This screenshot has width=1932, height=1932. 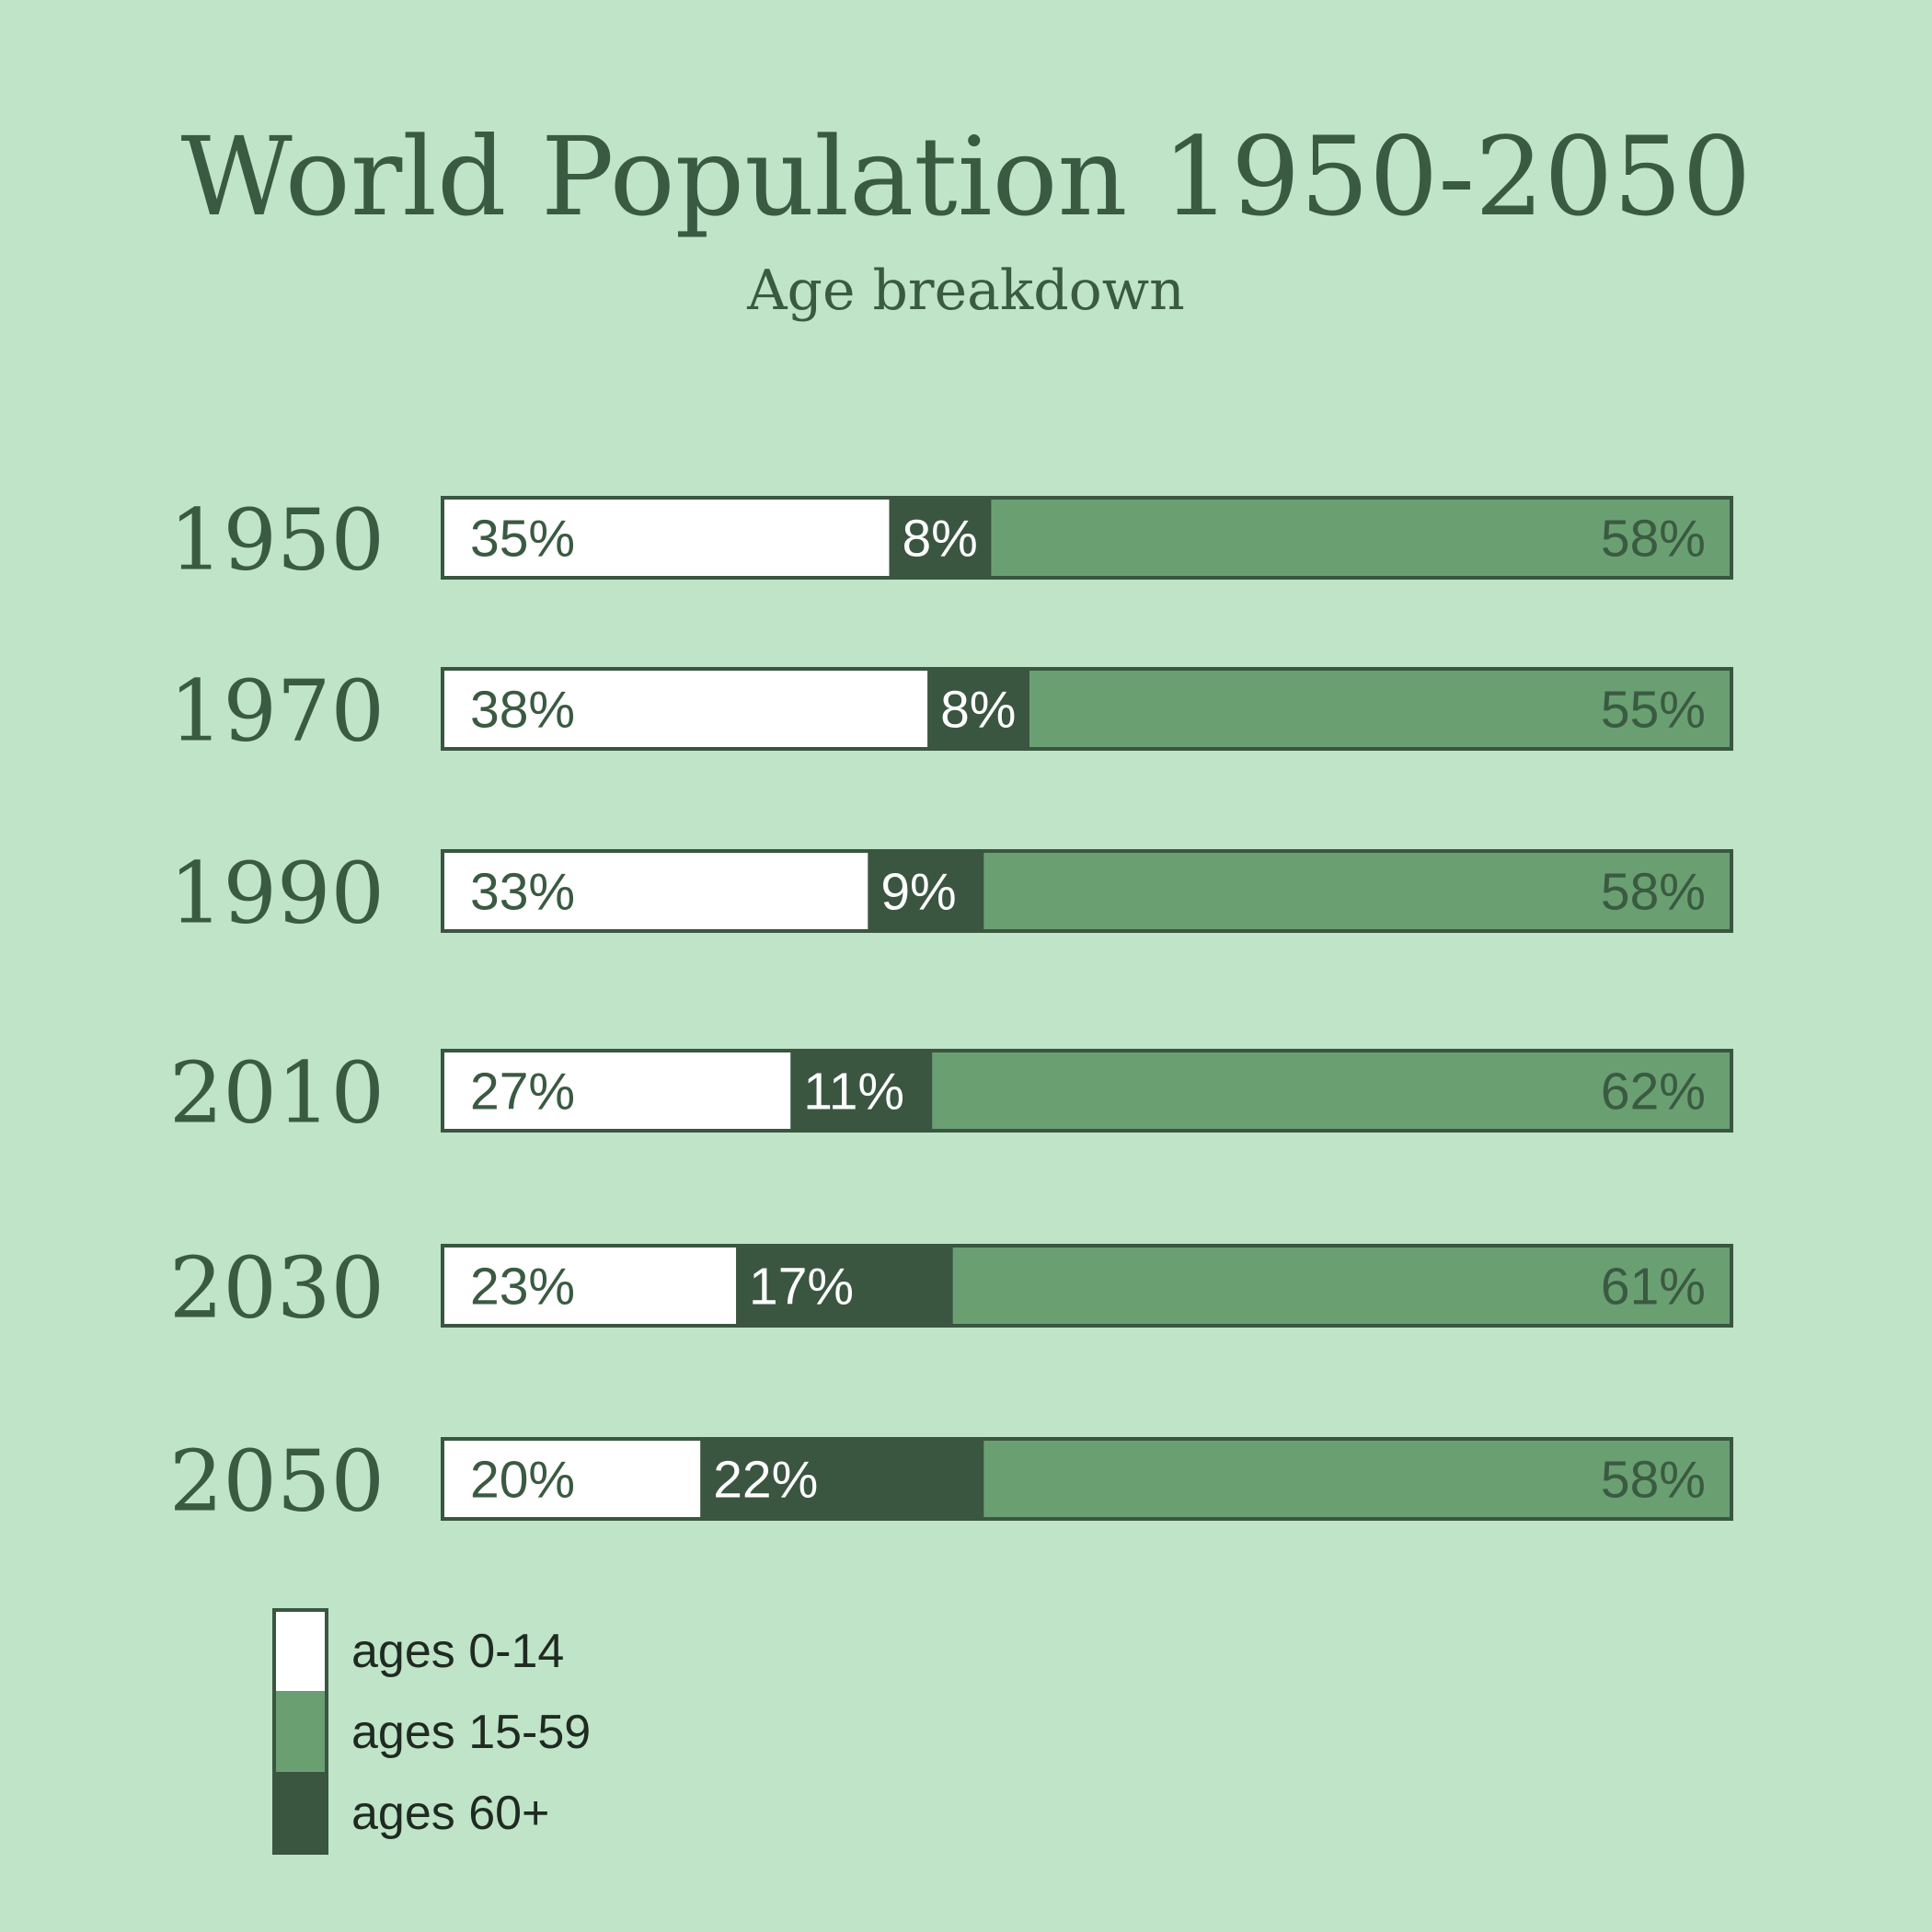 I want to click on year-label: 1970, so click(x=277, y=711).